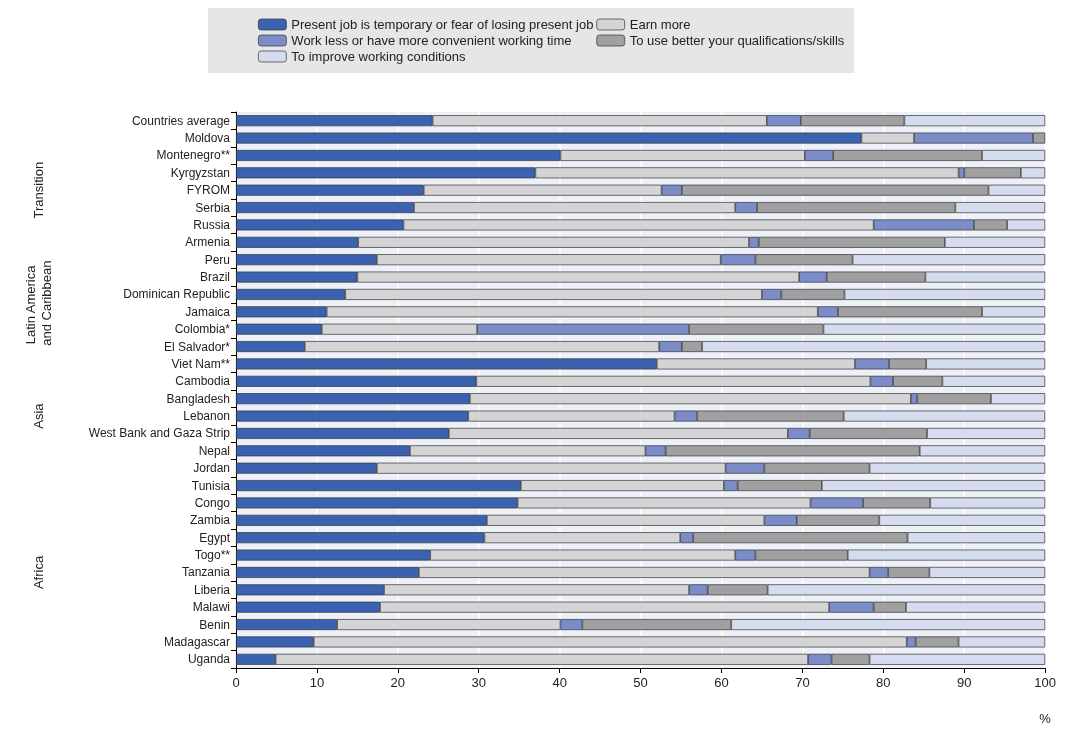 Image resolution: width=1067 pixels, height=733 pixels. What do you see at coordinates (209, 659) in the screenshot?
I see `y-tick-label: Uganda` at bounding box center [209, 659].